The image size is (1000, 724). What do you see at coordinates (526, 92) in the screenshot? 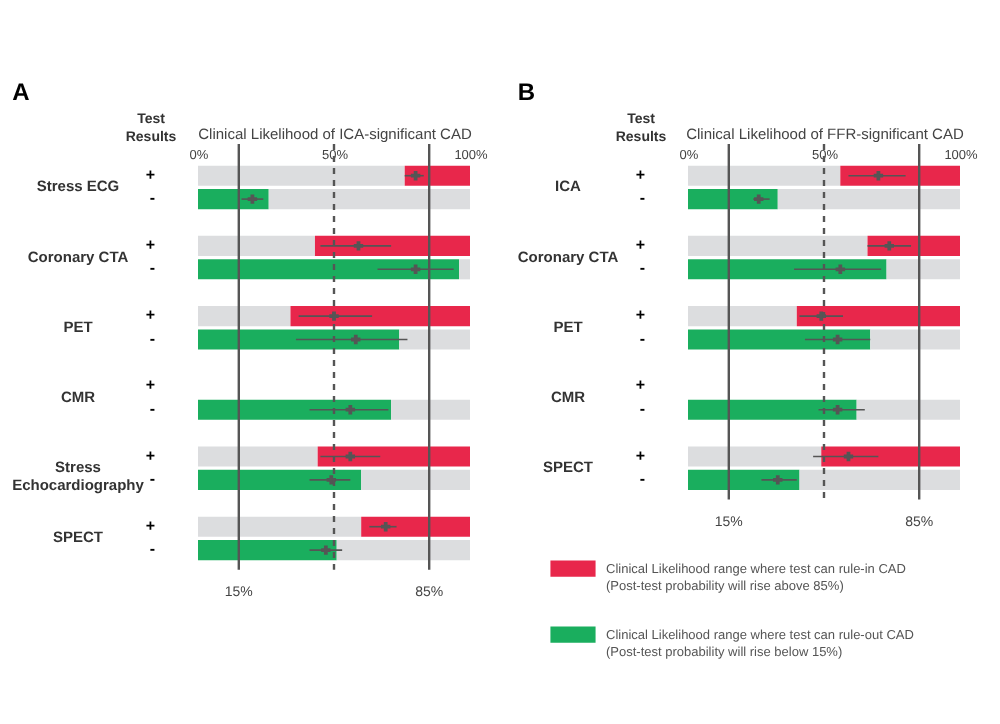
I see `chart-title: B` at bounding box center [526, 92].